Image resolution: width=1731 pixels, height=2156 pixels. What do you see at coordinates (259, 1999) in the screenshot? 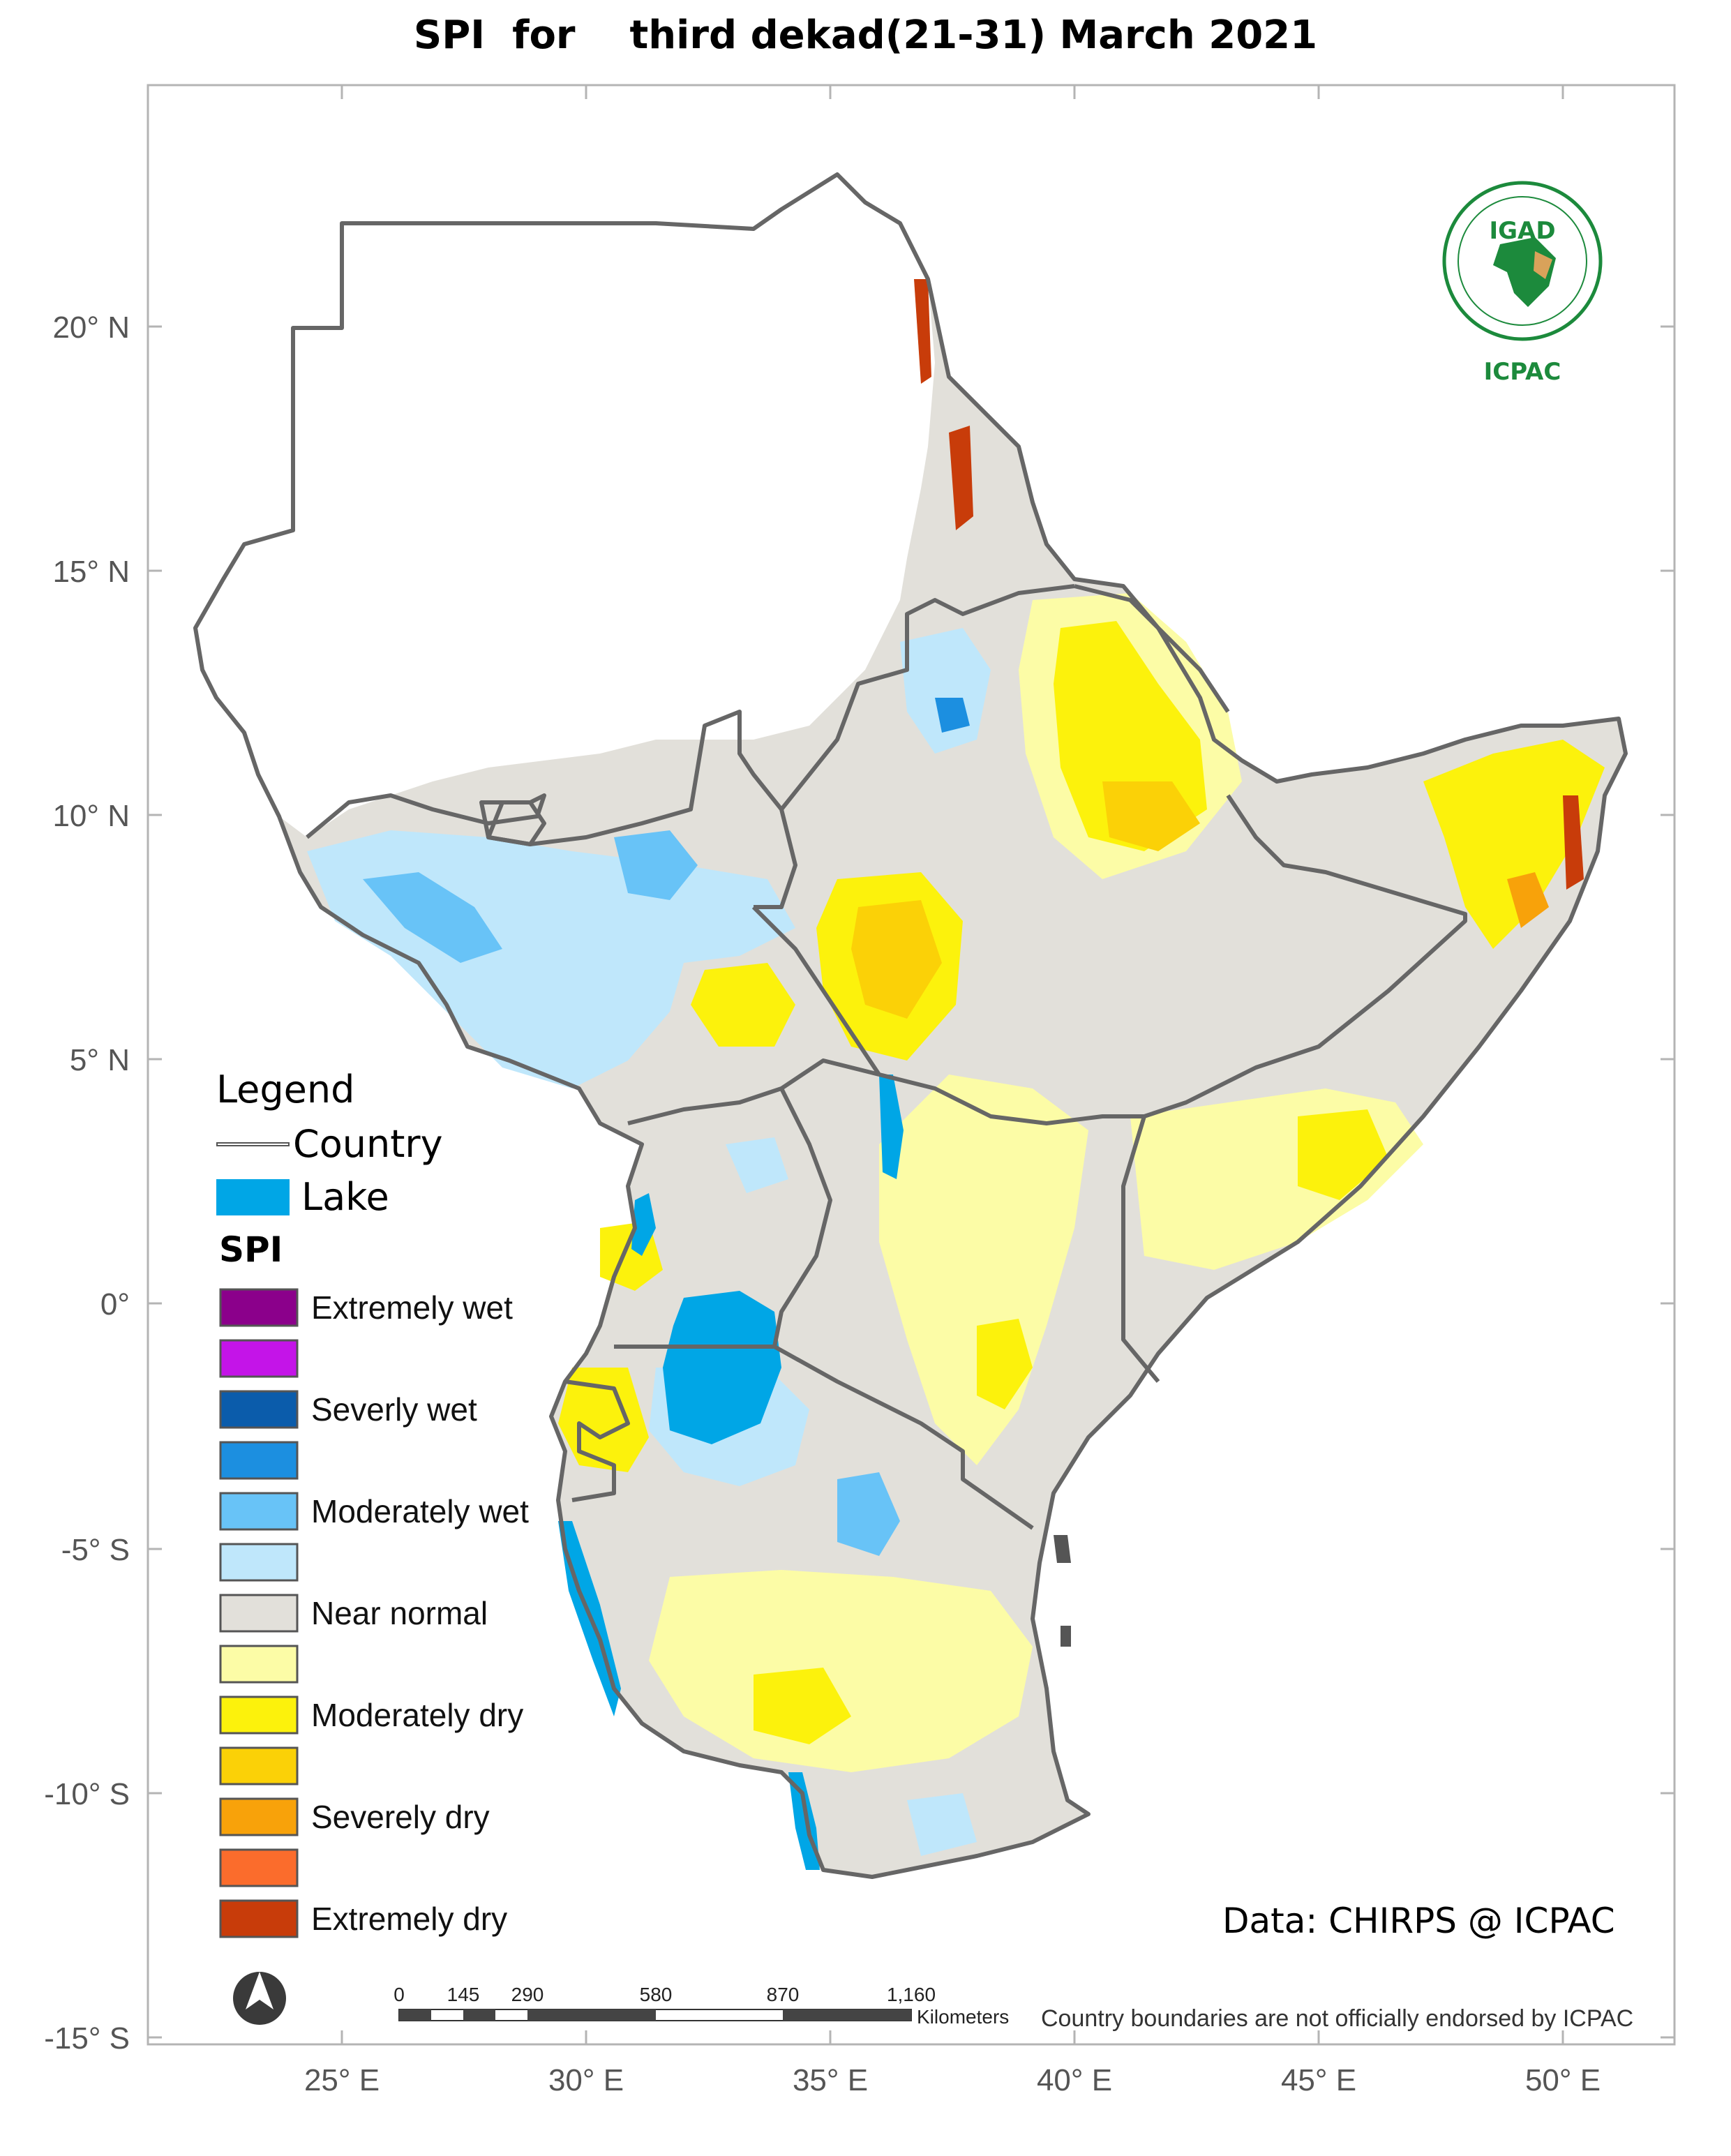
I see `north-arrow-icon` at bounding box center [259, 1999].